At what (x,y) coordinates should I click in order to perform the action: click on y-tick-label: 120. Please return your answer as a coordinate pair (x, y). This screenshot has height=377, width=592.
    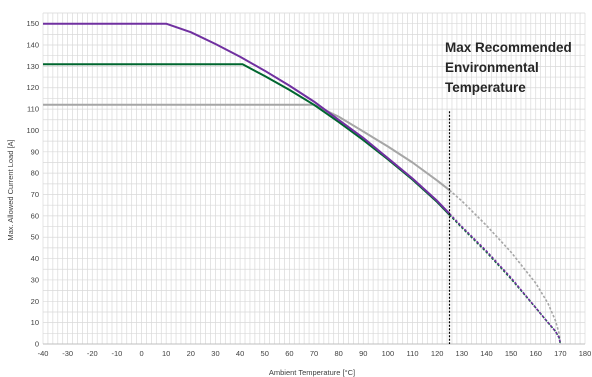
    Looking at the image, I should click on (32, 87).